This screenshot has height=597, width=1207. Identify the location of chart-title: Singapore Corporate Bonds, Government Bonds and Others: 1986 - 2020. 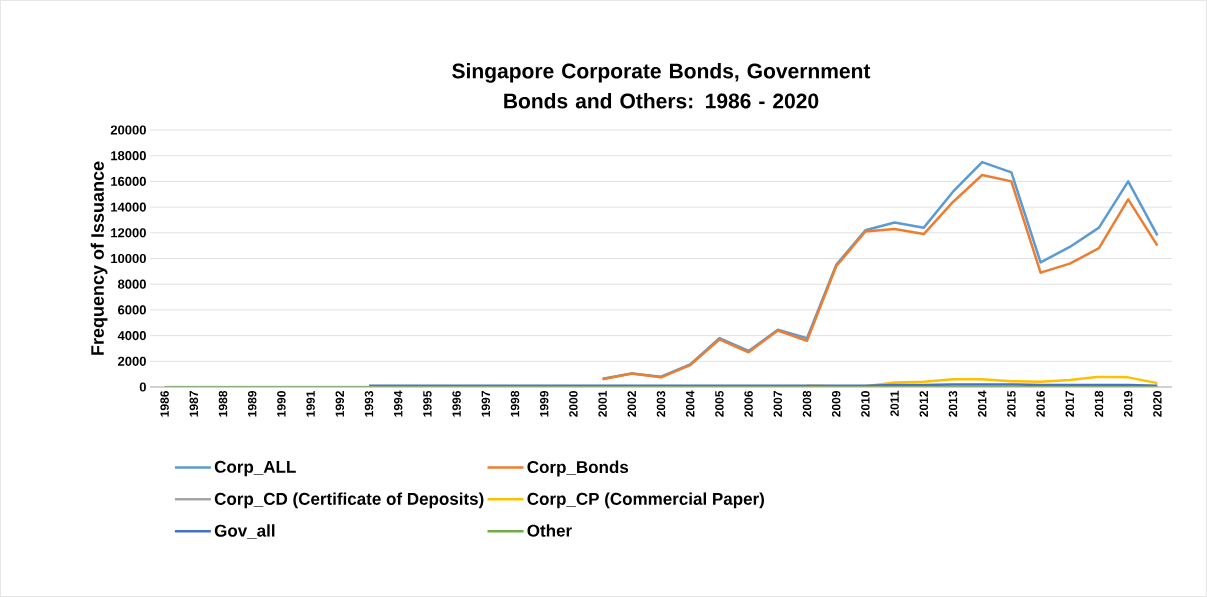
(661, 86).